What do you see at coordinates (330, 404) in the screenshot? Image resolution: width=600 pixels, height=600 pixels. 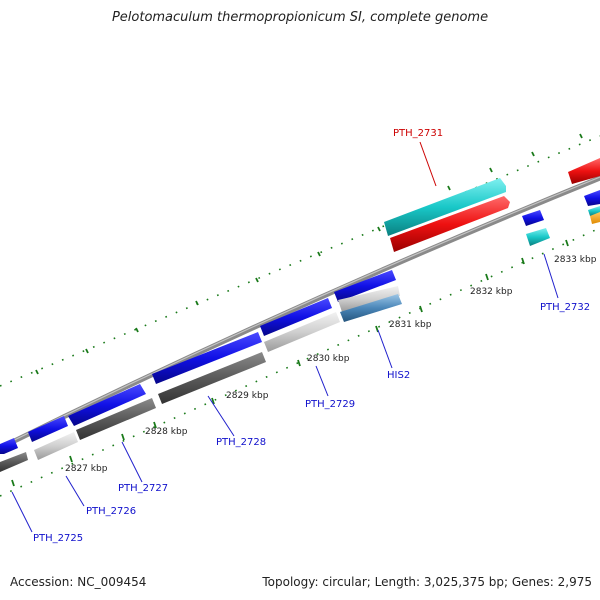 I see `gene-label-pth-2729: PTH_2729` at bounding box center [330, 404].